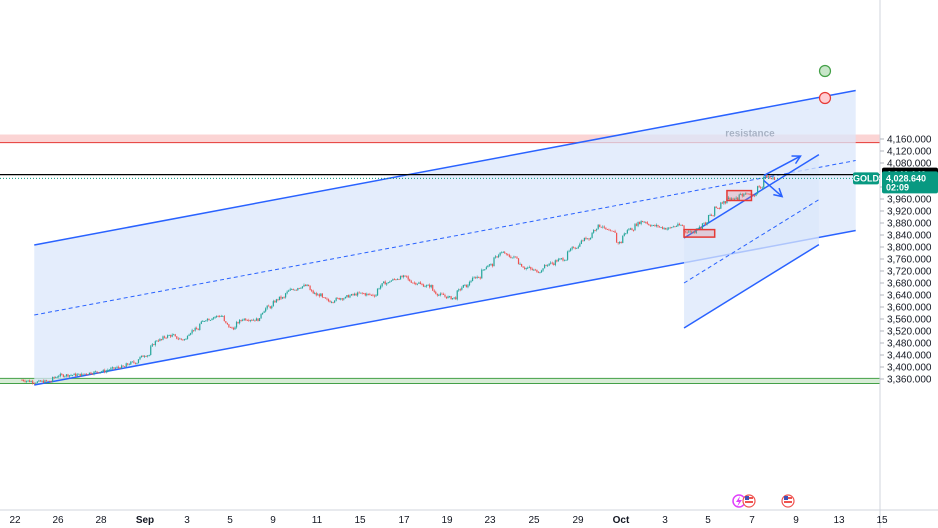 The height and width of the screenshot is (528, 938). I want to click on x-axis-panel, so click(469, 519).